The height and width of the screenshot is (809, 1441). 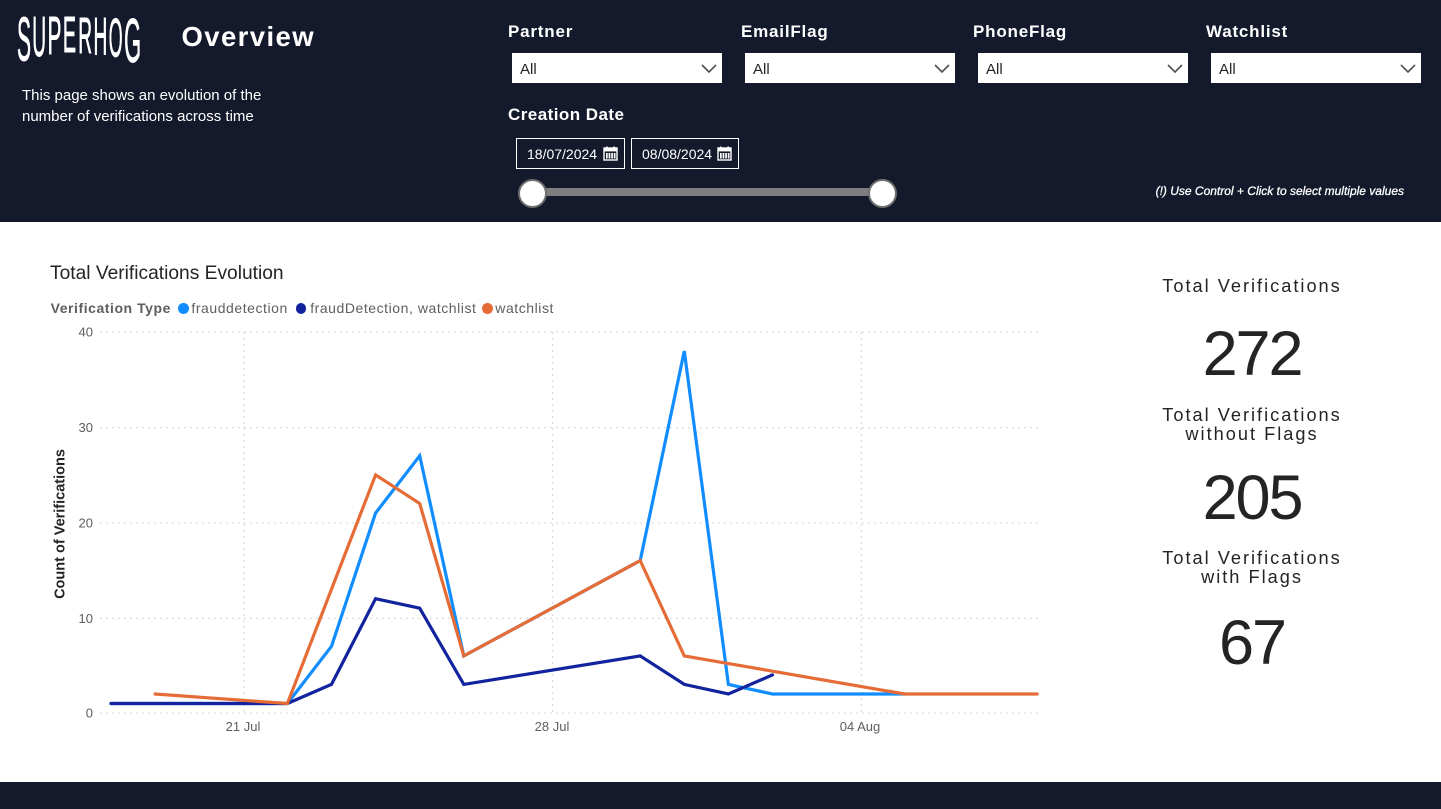 What do you see at coordinates (85, 37) in the screenshot?
I see `svg-text: R` at bounding box center [85, 37].